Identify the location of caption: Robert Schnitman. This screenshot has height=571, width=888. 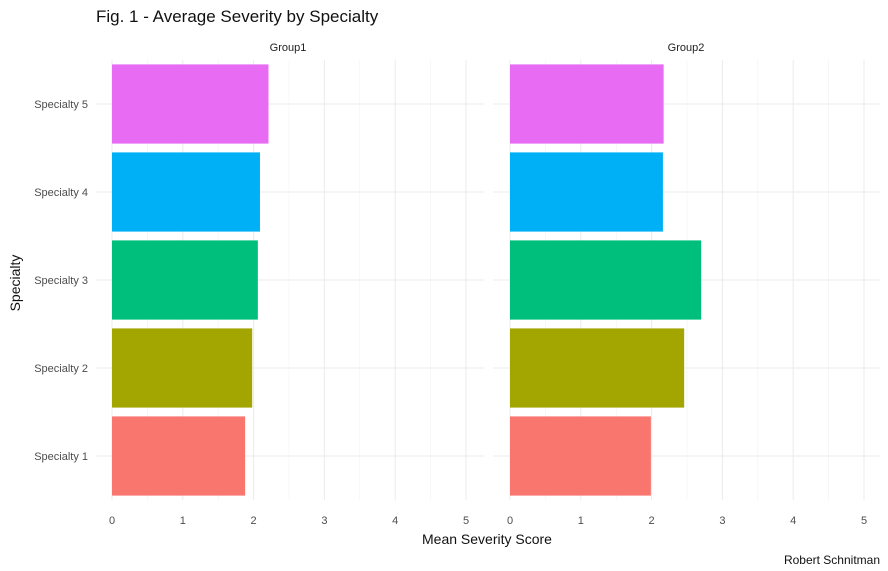
(832, 560).